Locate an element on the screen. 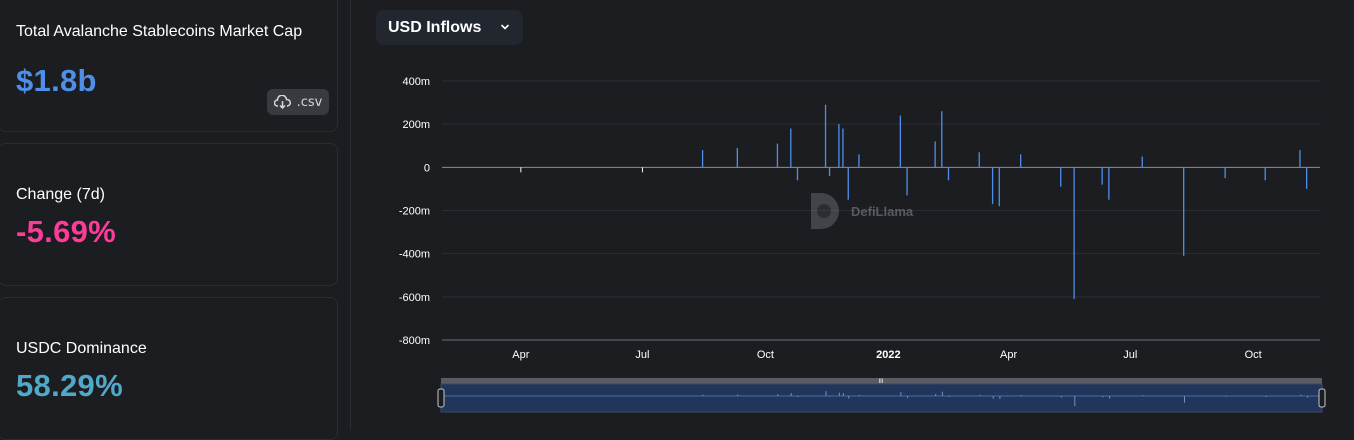 The width and height of the screenshot is (1354, 440). download-csv-label: .csv is located at coordinates (309, 102).